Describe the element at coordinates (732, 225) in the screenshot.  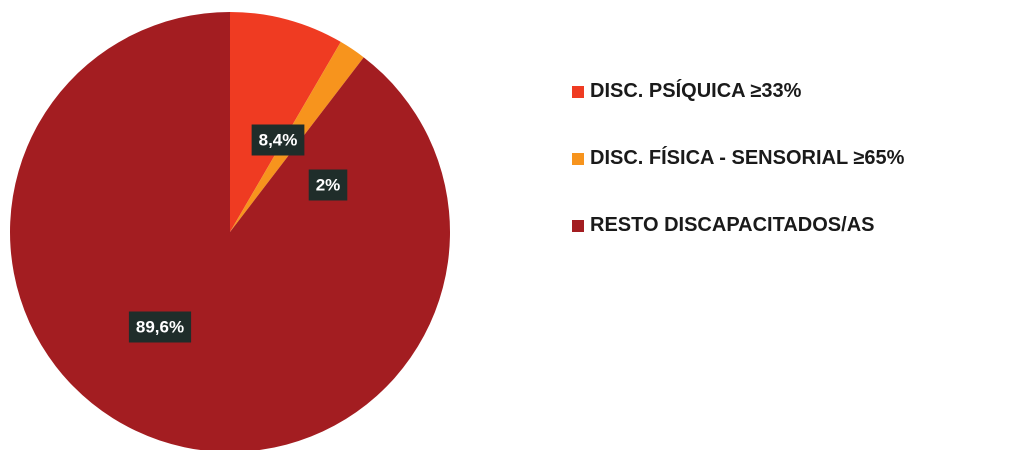
I see `legend-label-resto: RESTO DISCAPACITADOS/AS` at that location.